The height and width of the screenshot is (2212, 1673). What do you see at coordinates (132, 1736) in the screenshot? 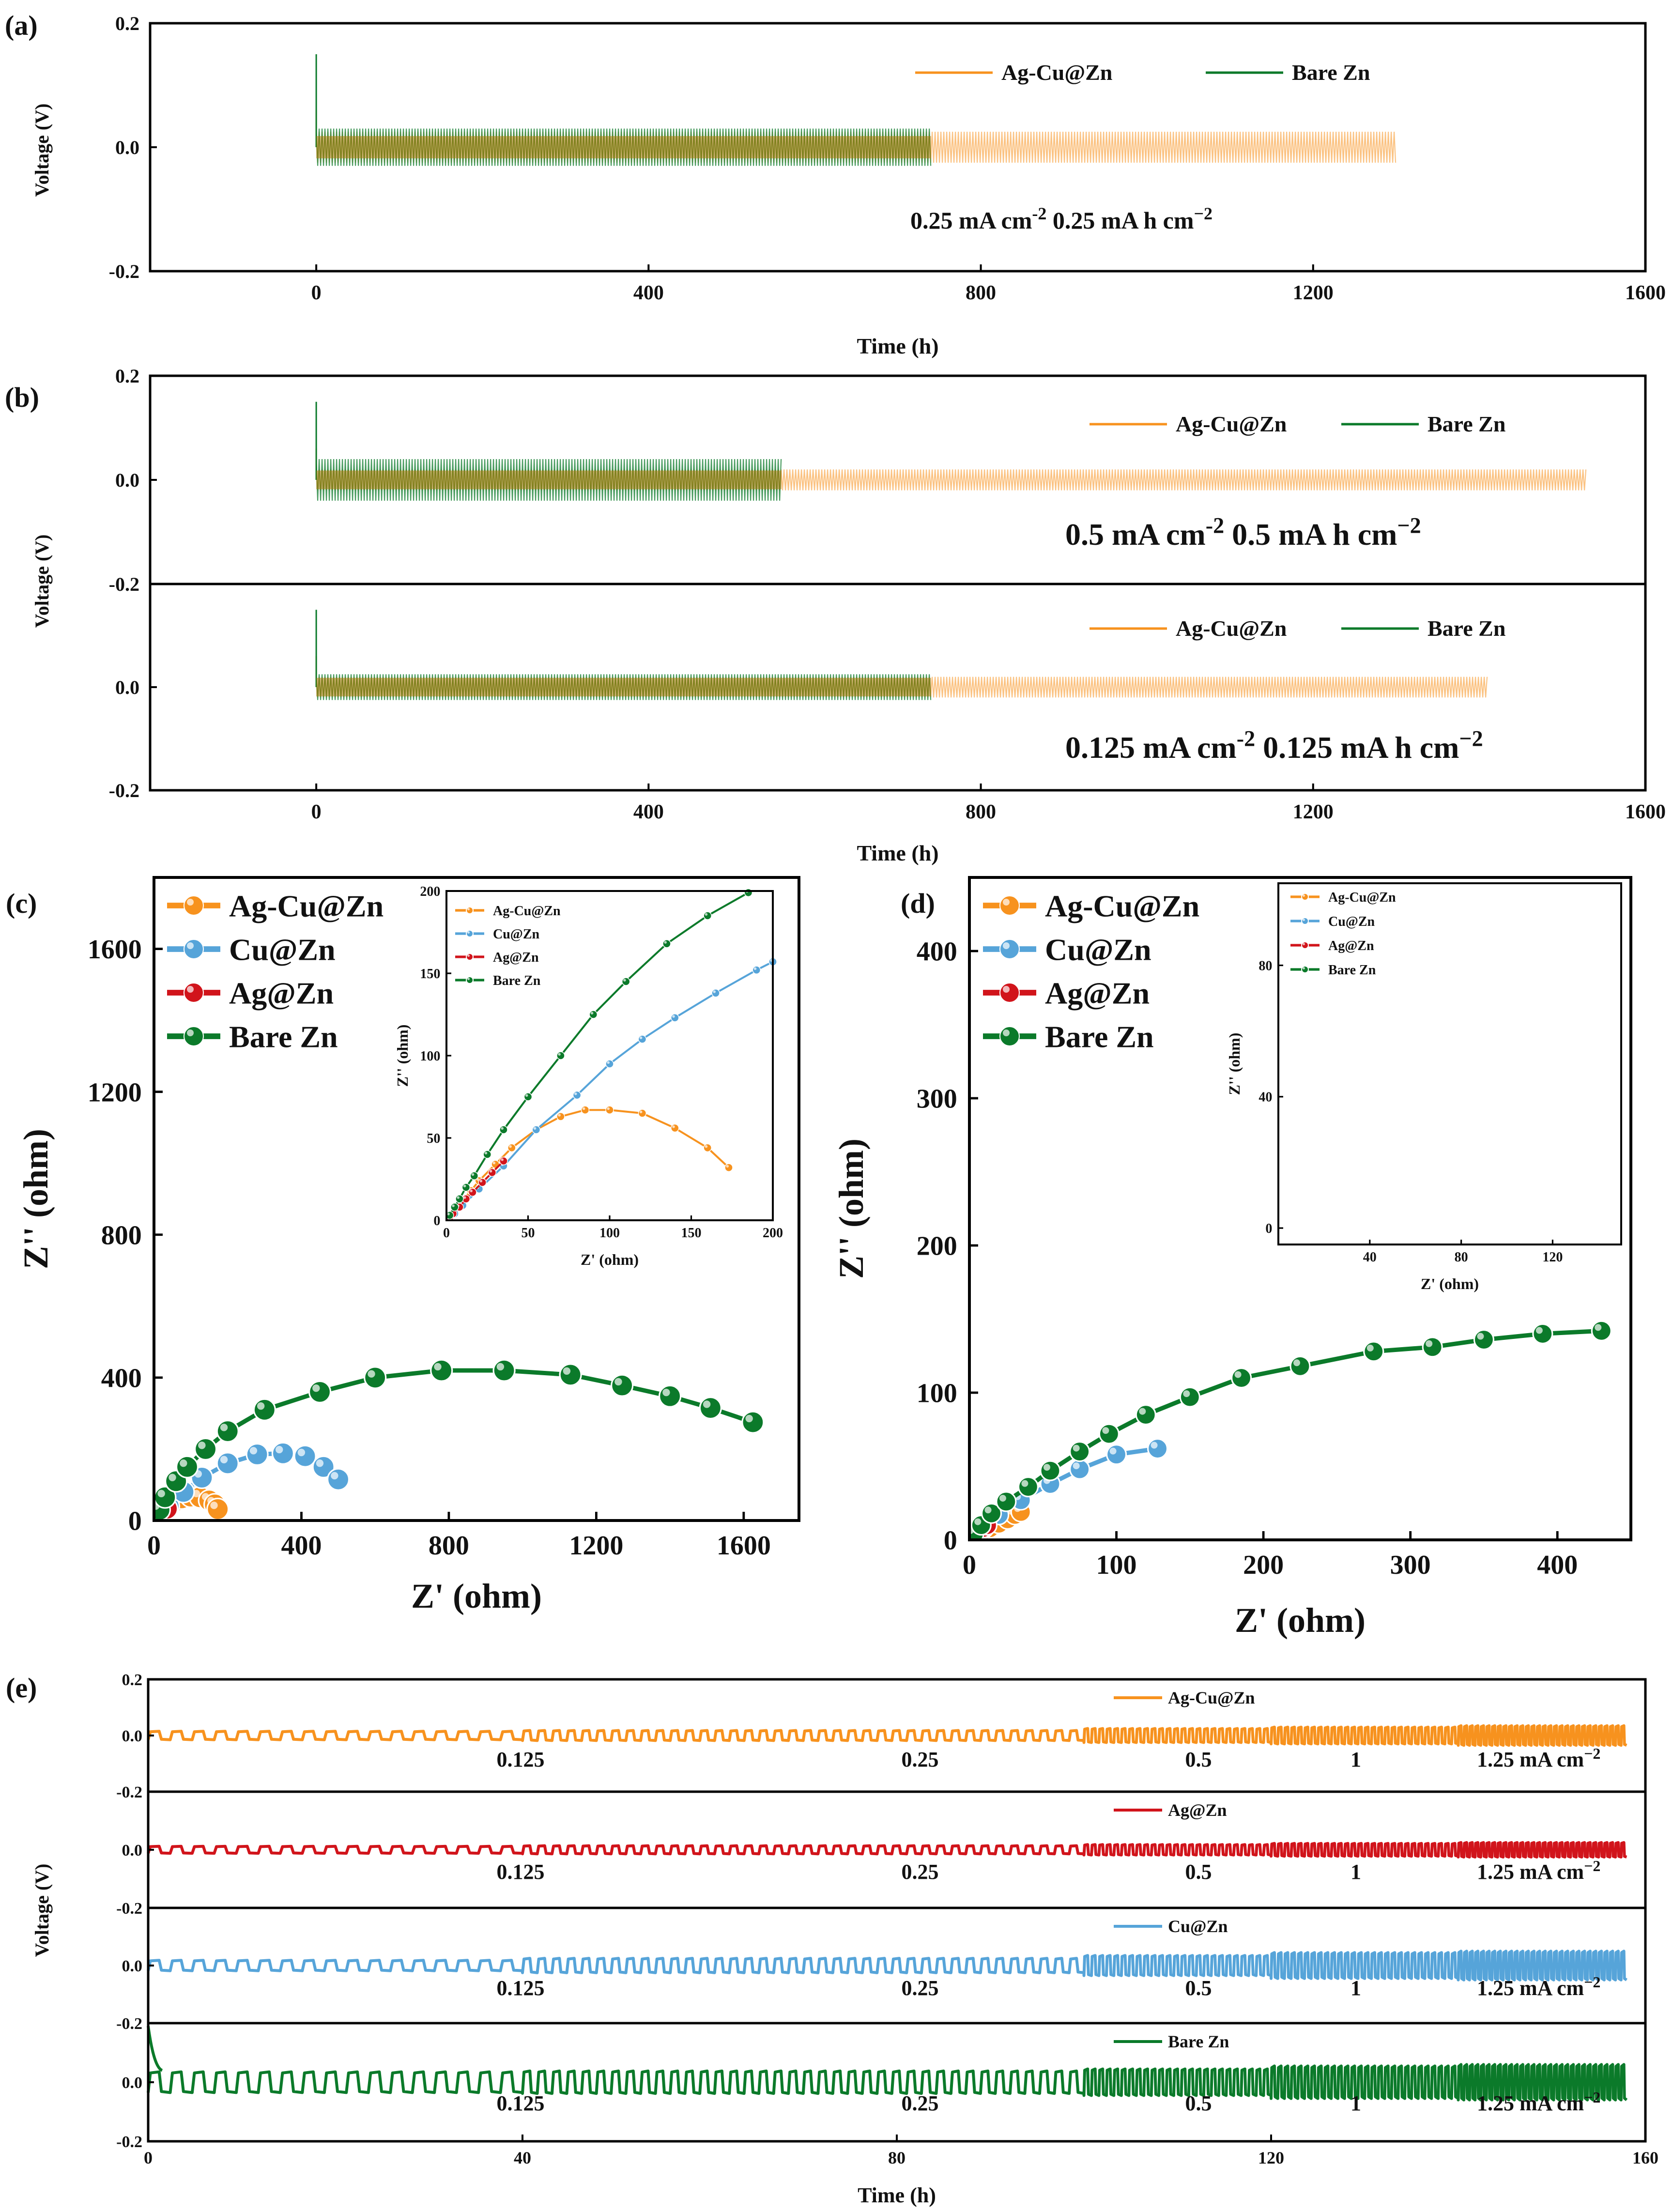
I see `y-tick-label: 0.0` at bounding box center [132, 1736].